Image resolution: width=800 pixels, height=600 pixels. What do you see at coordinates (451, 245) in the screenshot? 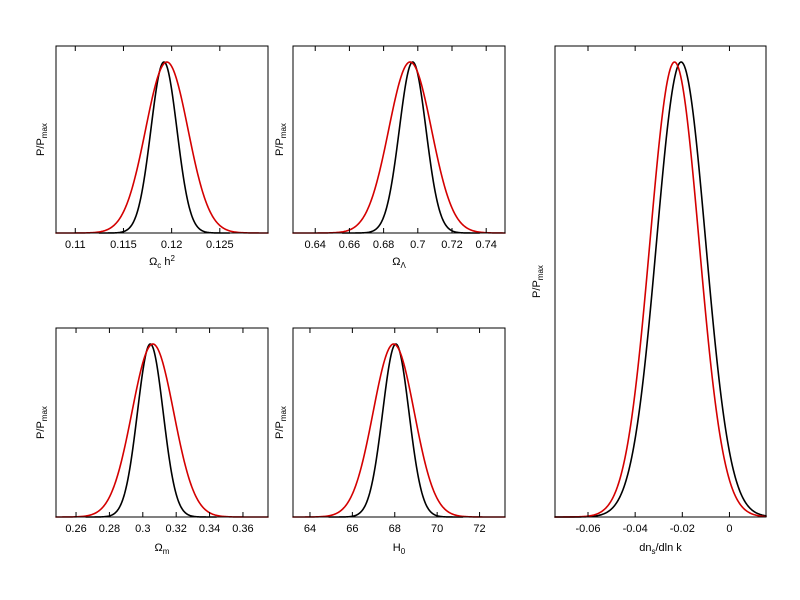
I see `x-tick-label: 0.72` at bounding box center [451, 245].